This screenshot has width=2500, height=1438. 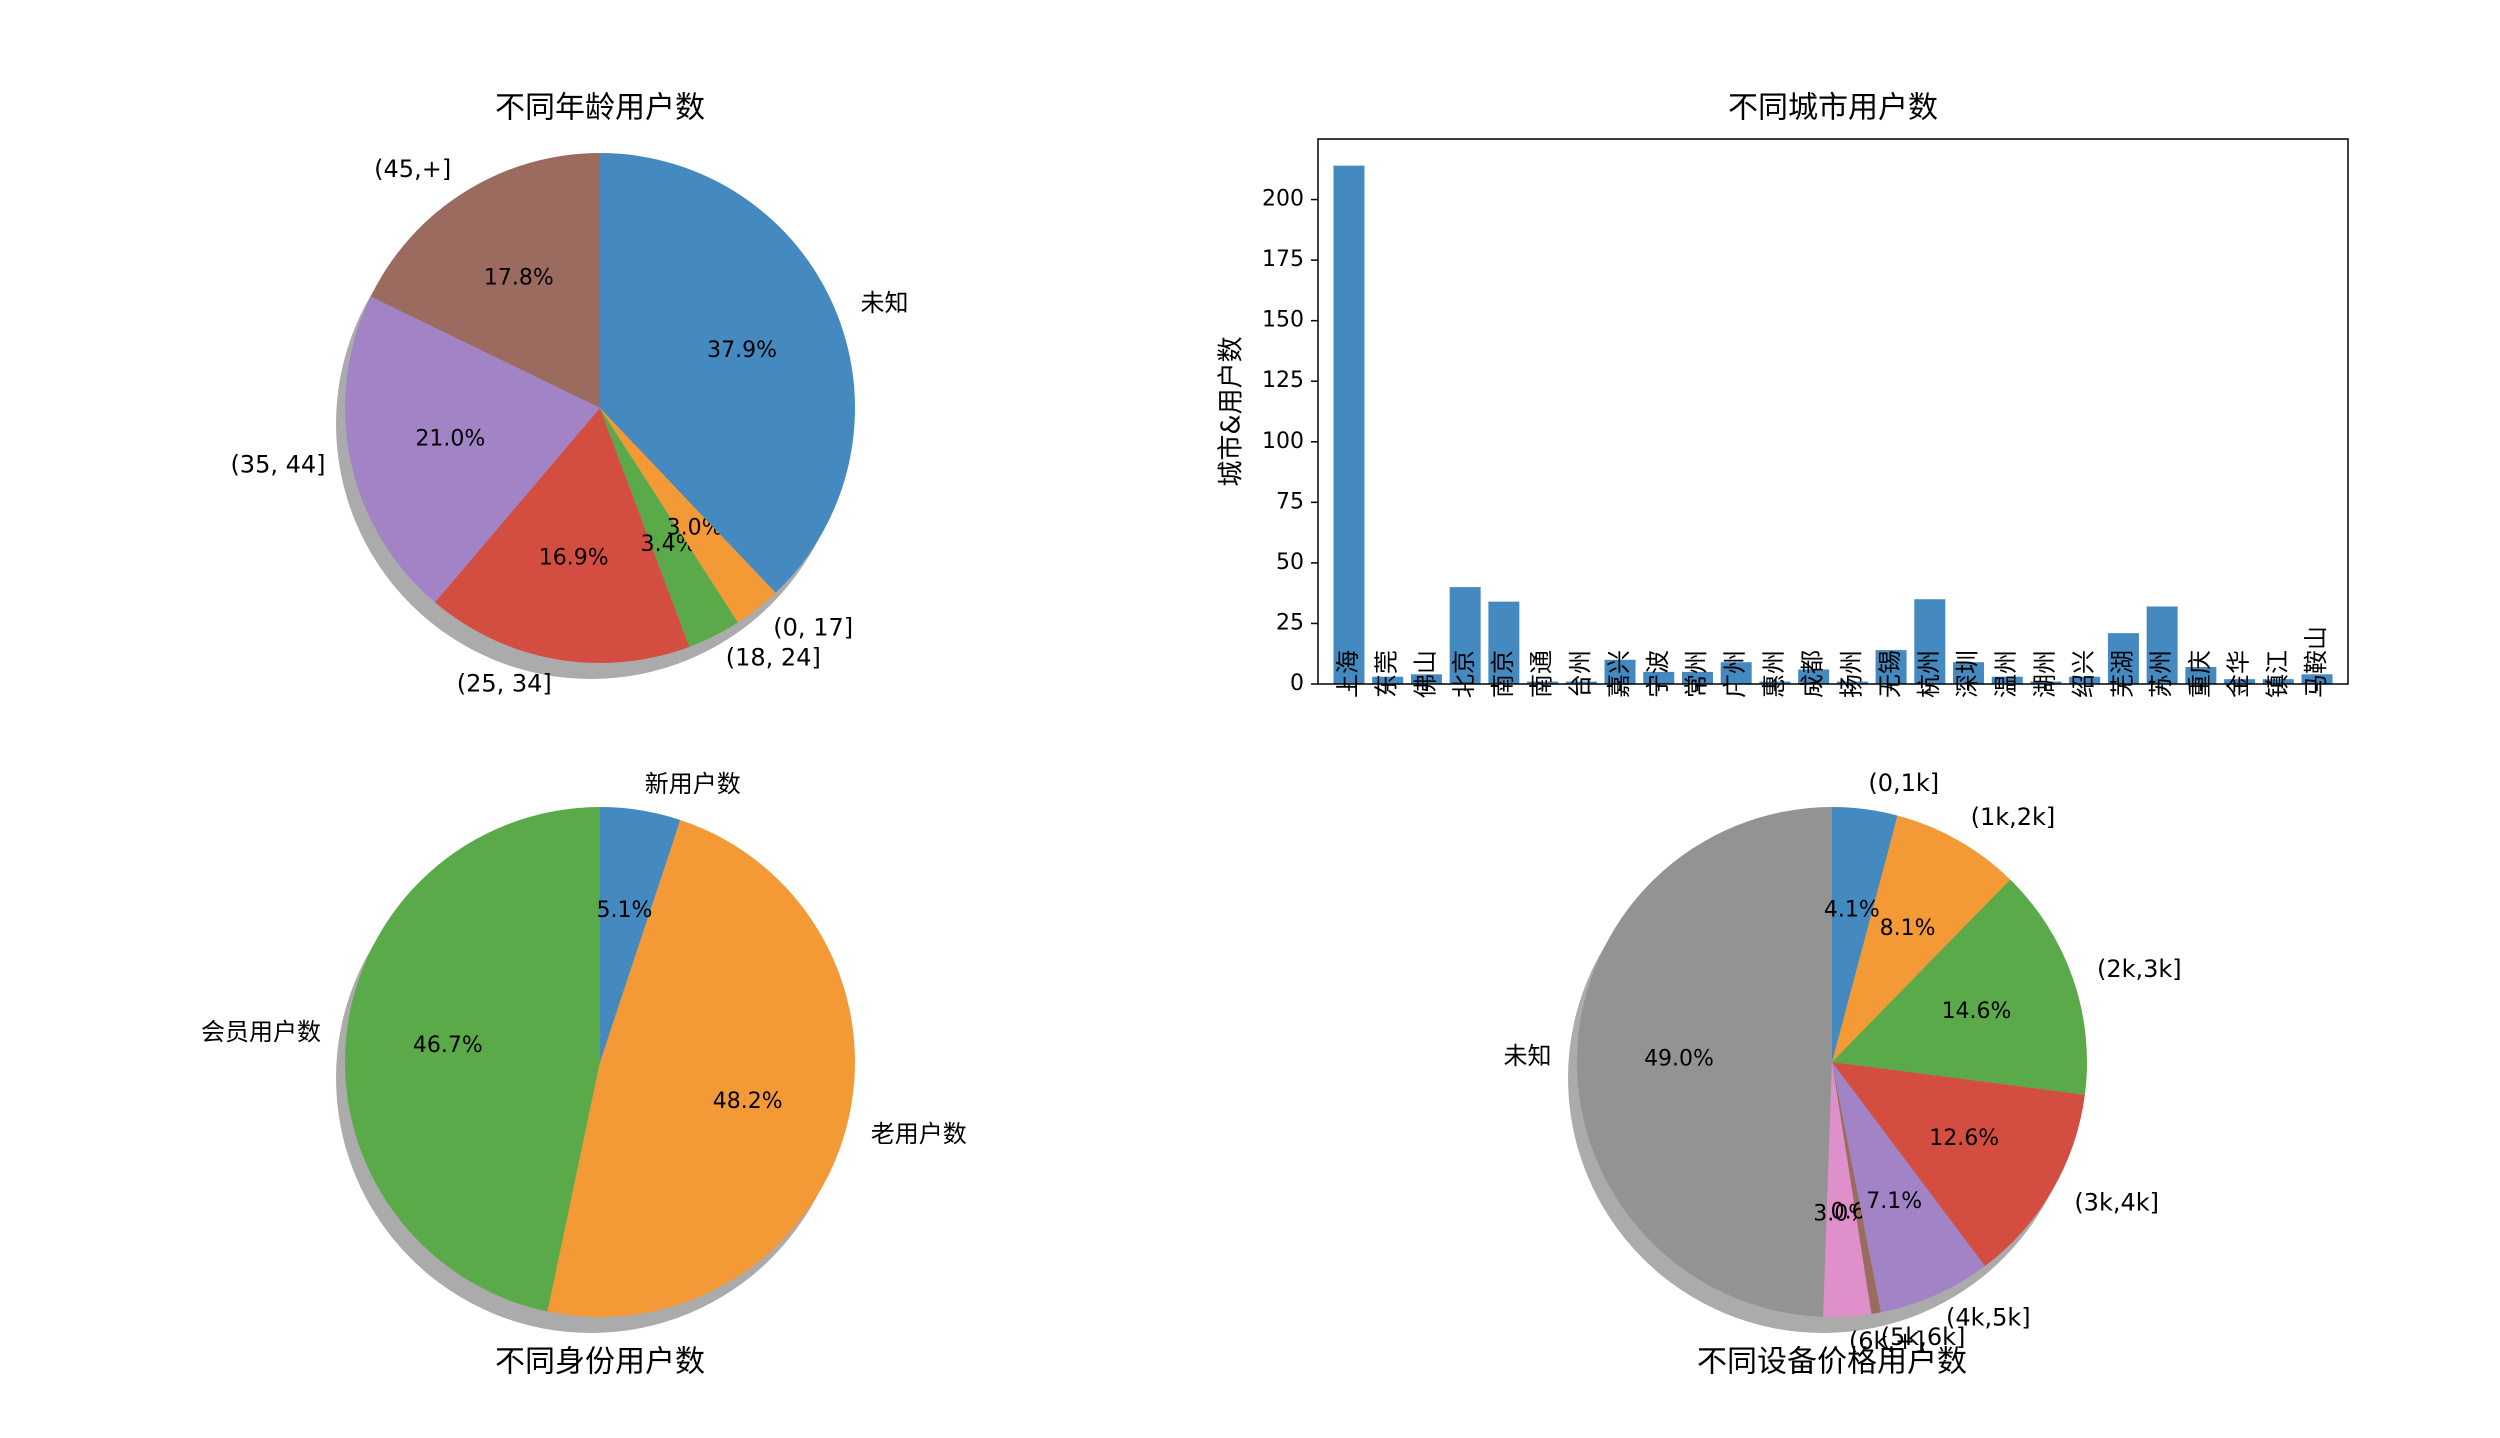 What do you see at coordinates (1283, 199) in the screenshot?
I see `y-tick-label: 200` at bounding box center [1283, 199].